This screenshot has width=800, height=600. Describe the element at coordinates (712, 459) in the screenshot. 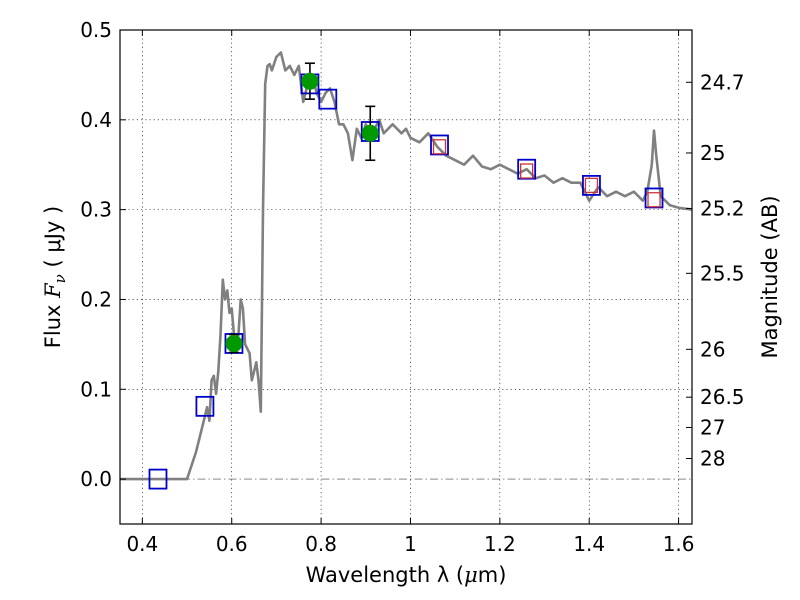

I see `mag-tick-label: 28` at that location.